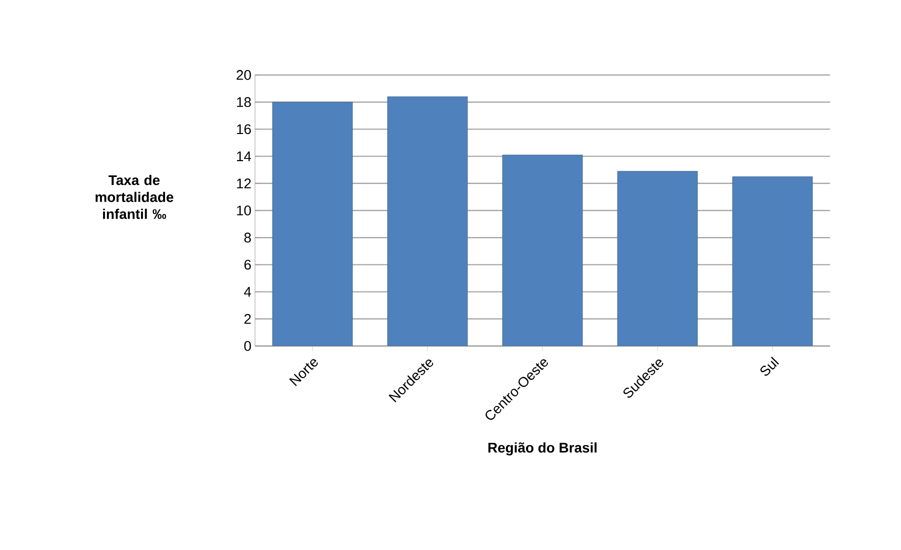 The width and height of the screenshot is (901, 550). What do you see at coordinates (542, 449) in the screenshot?
I see `x-axis-title: Região do Brasil` at bounding box center [542, 449].